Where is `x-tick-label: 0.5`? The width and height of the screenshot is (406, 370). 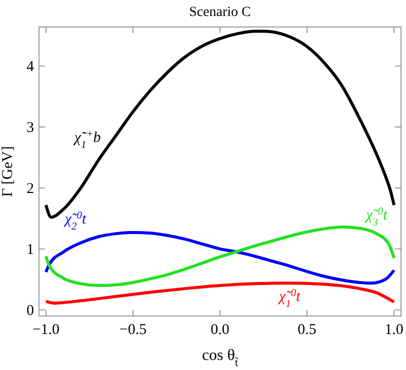 x-tick-label: 0.5 is located at coordinates (307, 330).